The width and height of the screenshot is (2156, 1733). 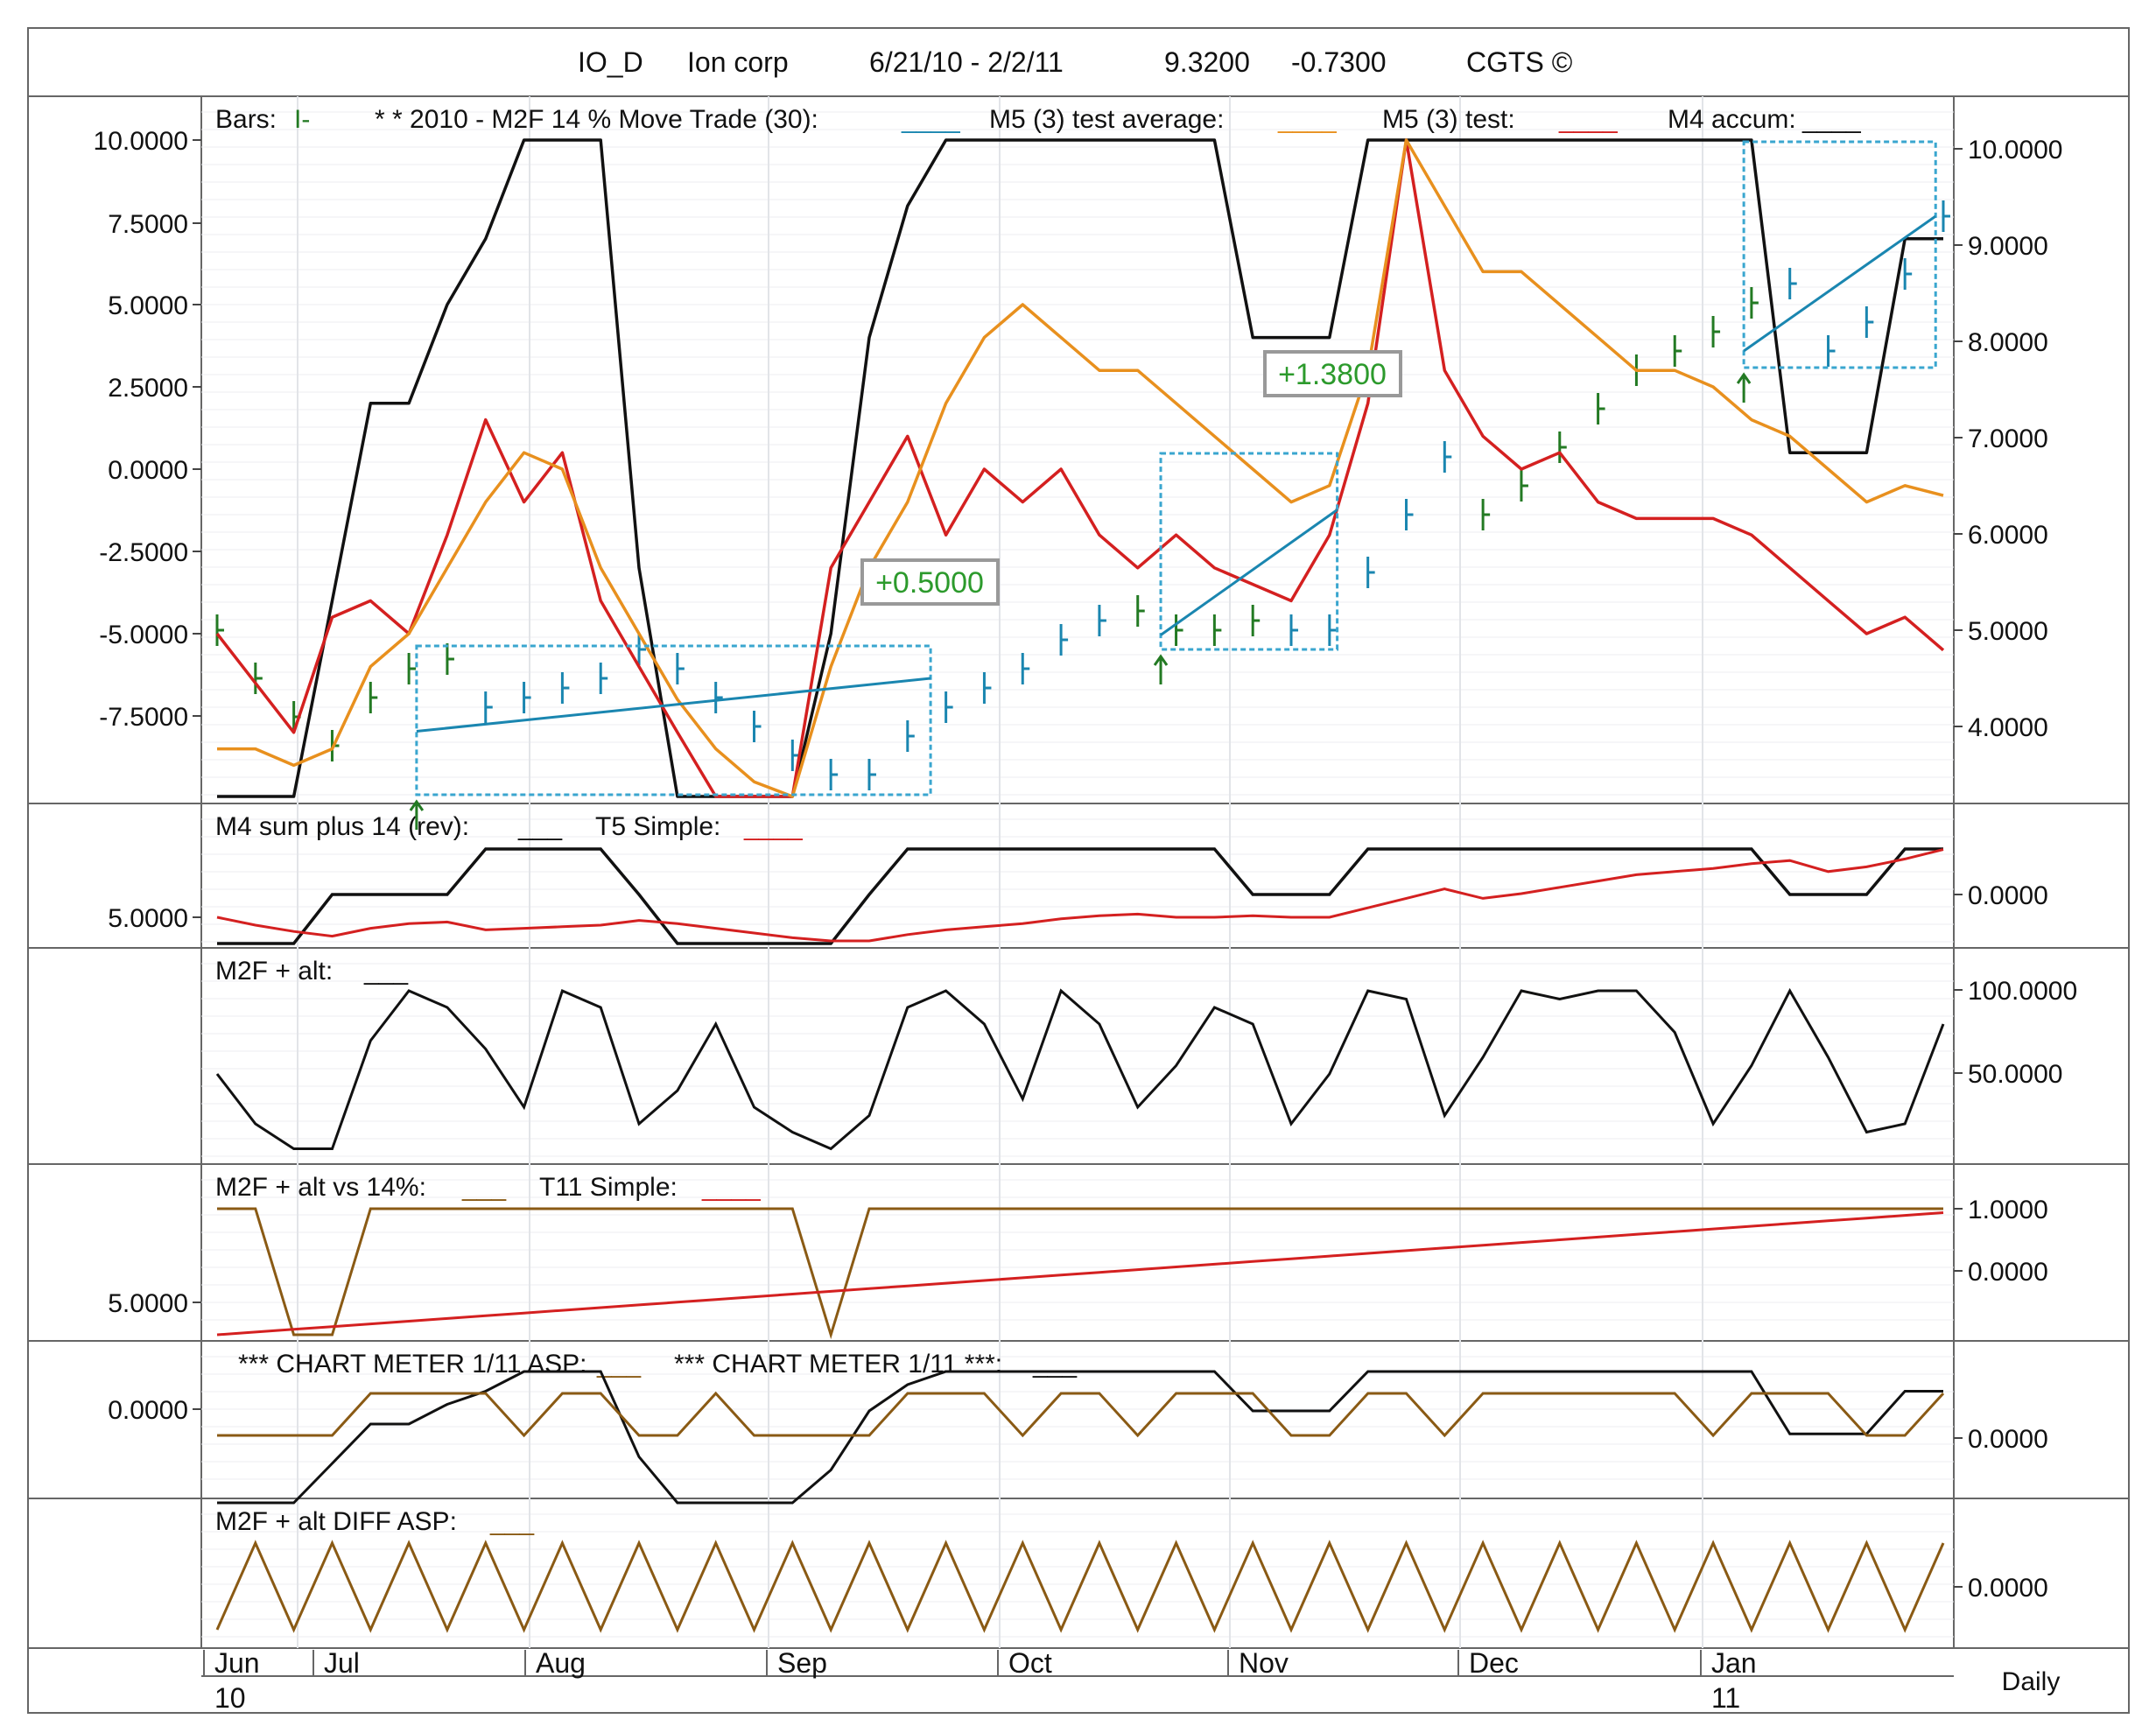 I want to click on legend-sample: I-, so click(x=302, y=120).